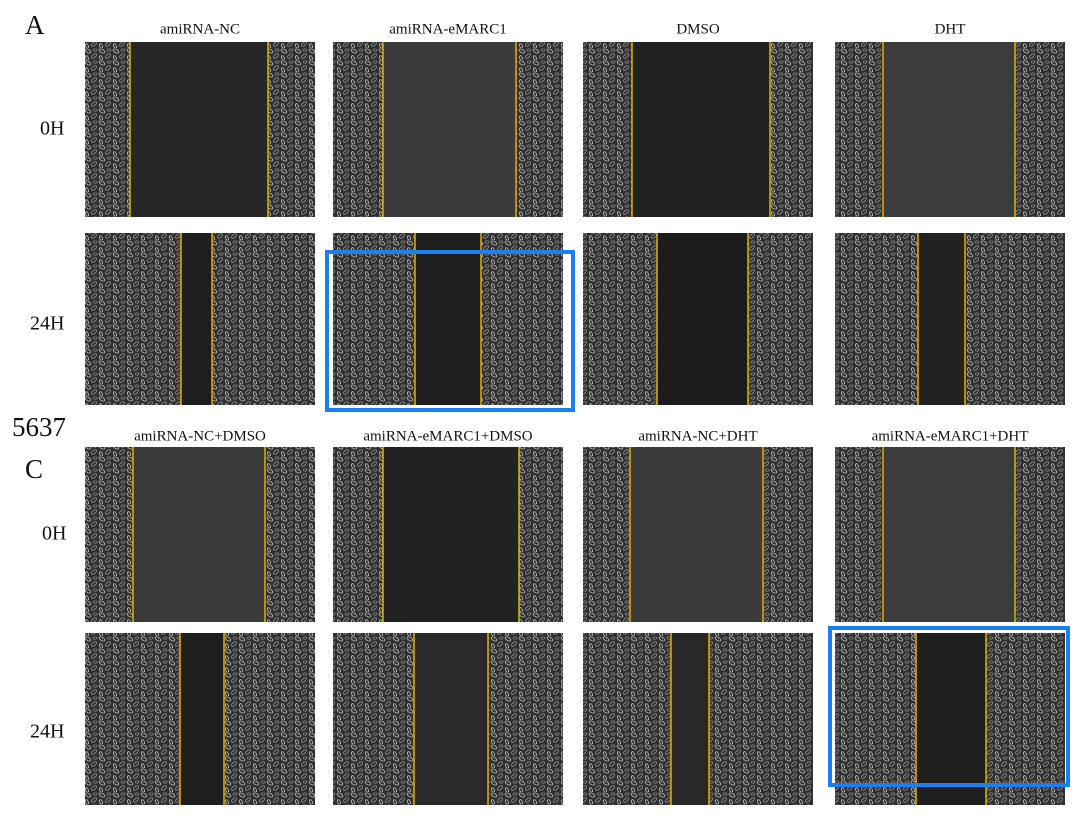  What do you see at coordinates (200, 436) in the screenshot?
I see `column-title: amiRNA-NC+DMSO` at bounding box center [200, 436].